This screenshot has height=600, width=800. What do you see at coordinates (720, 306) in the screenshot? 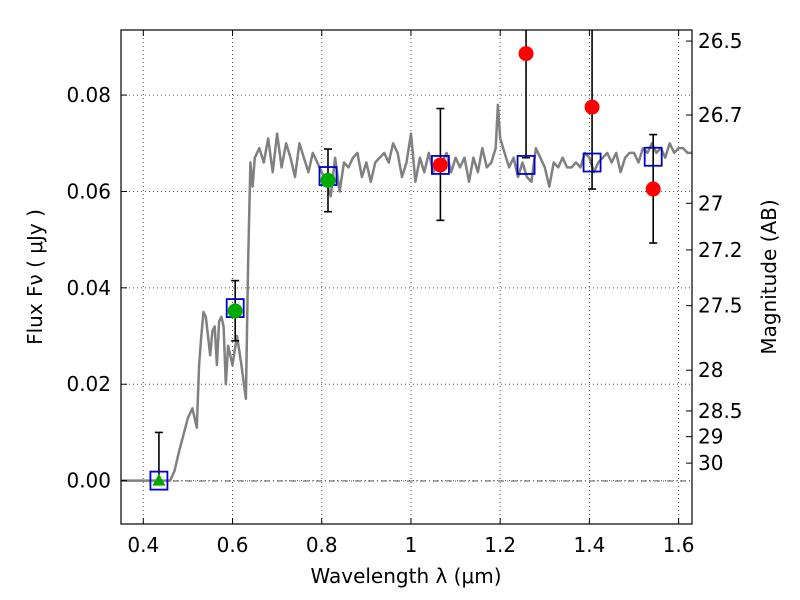
I see `magnitude-tick-label: 27.5` at bounding box center [720, 306].